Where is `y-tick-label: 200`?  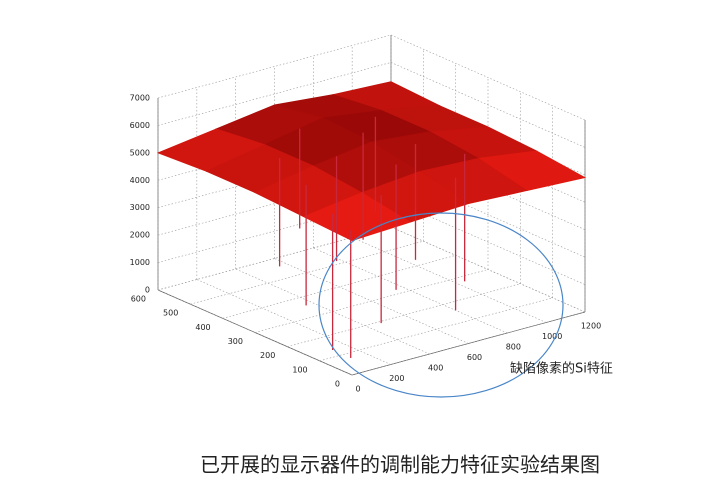
y-tick-label: 200 is located at coordinates (267, 355).